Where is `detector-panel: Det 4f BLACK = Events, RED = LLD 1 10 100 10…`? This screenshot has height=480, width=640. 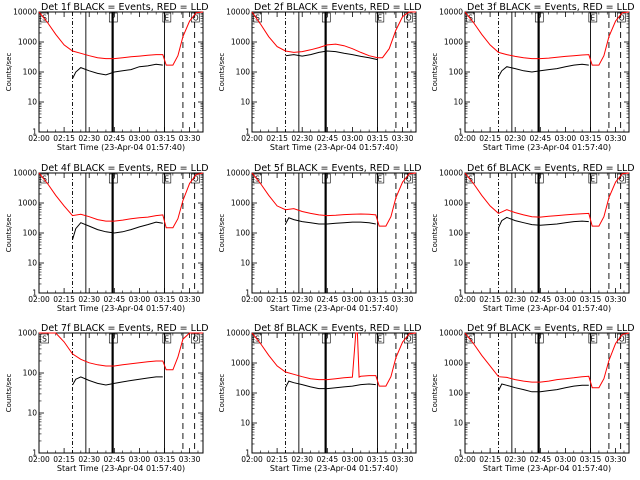
detector-panel: Det 4f BLACK = Events, RED = LLD 1 10 100 10… is located at coordinates (107, 238).